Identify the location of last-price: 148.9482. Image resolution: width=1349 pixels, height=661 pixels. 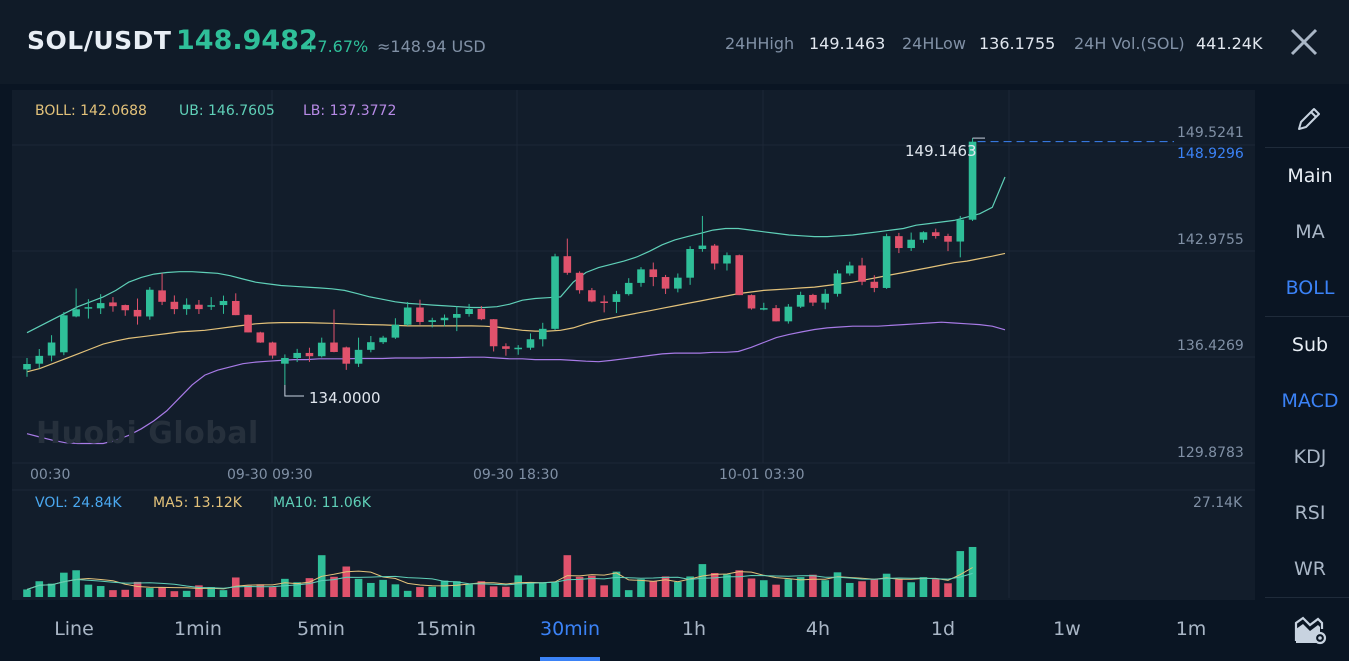
(247, 40).